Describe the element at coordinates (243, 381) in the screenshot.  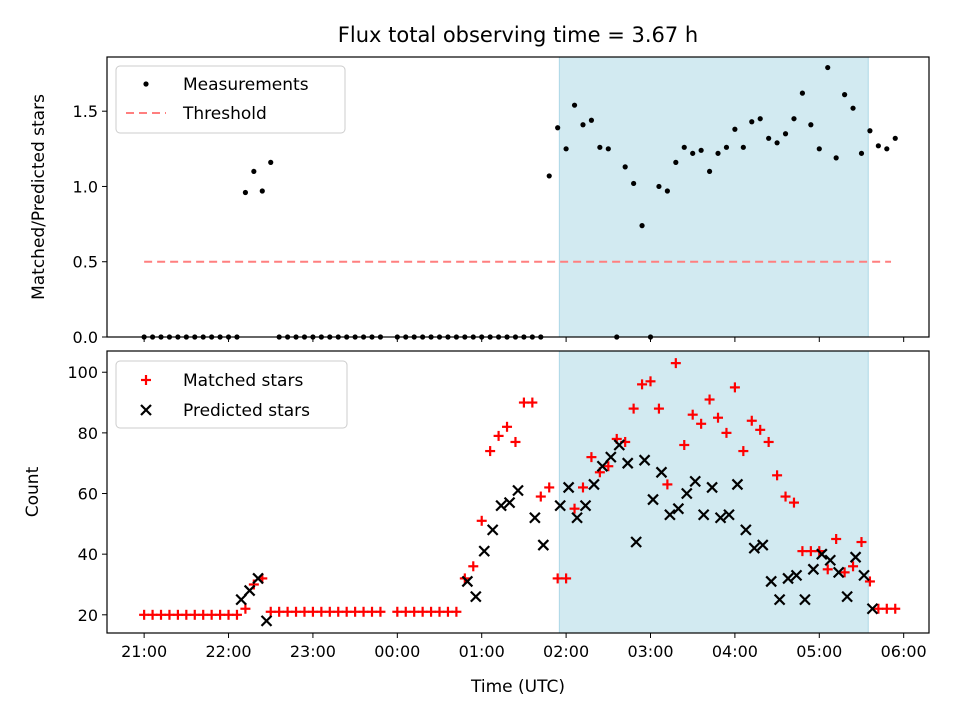
I see `legend-matched-label: Matched stars` at that location.